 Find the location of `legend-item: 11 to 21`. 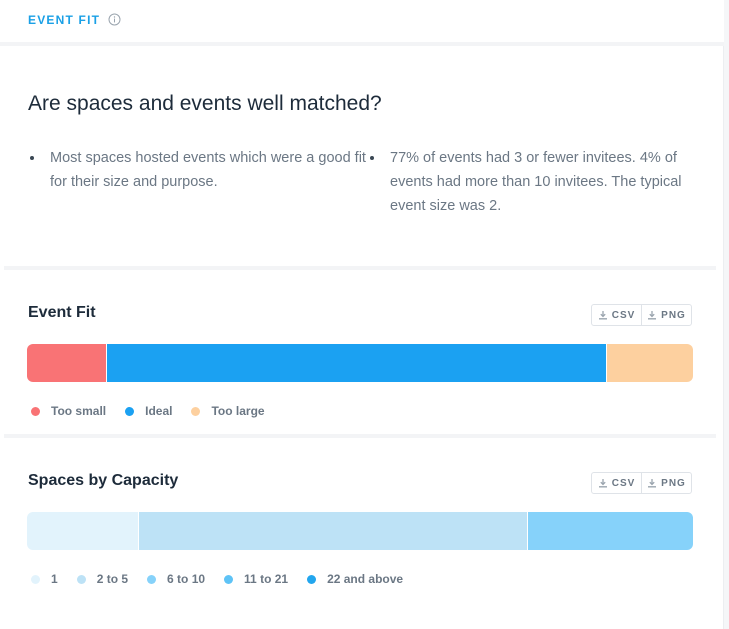

legend-item: 11 to 21 is located at coordinates (256, 579).